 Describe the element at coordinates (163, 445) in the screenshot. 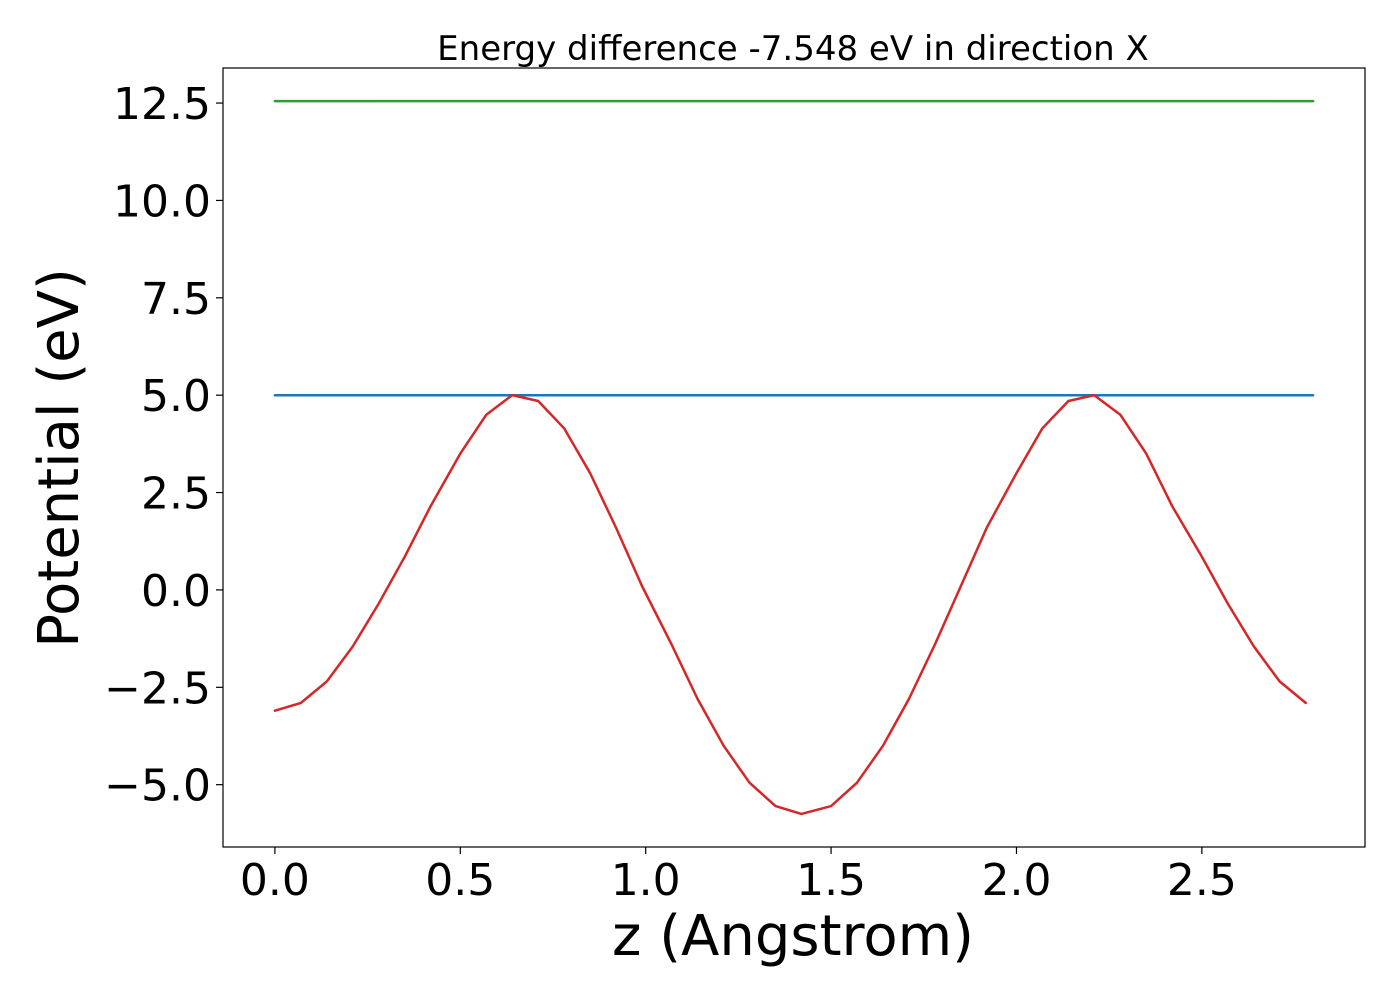

I see `y-axis-ticks: −5.0 −2.5 0.0 2.5 5.0 7.5 10.0 12.5` at that location.